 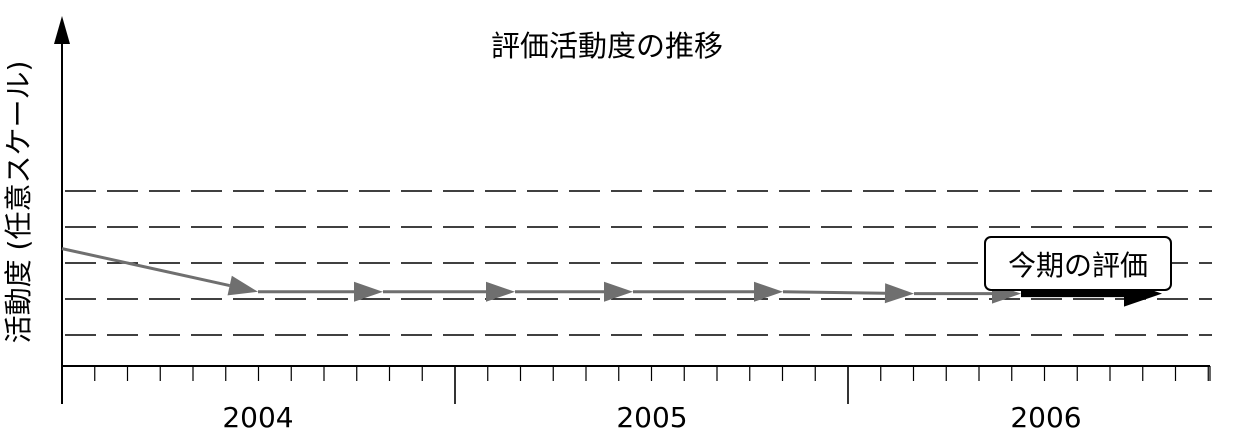 What do you see at coordinates (607, 46) in the screenshot?
I see `chart-title: 評価活動度の推移` at bounding box center [607, 46].